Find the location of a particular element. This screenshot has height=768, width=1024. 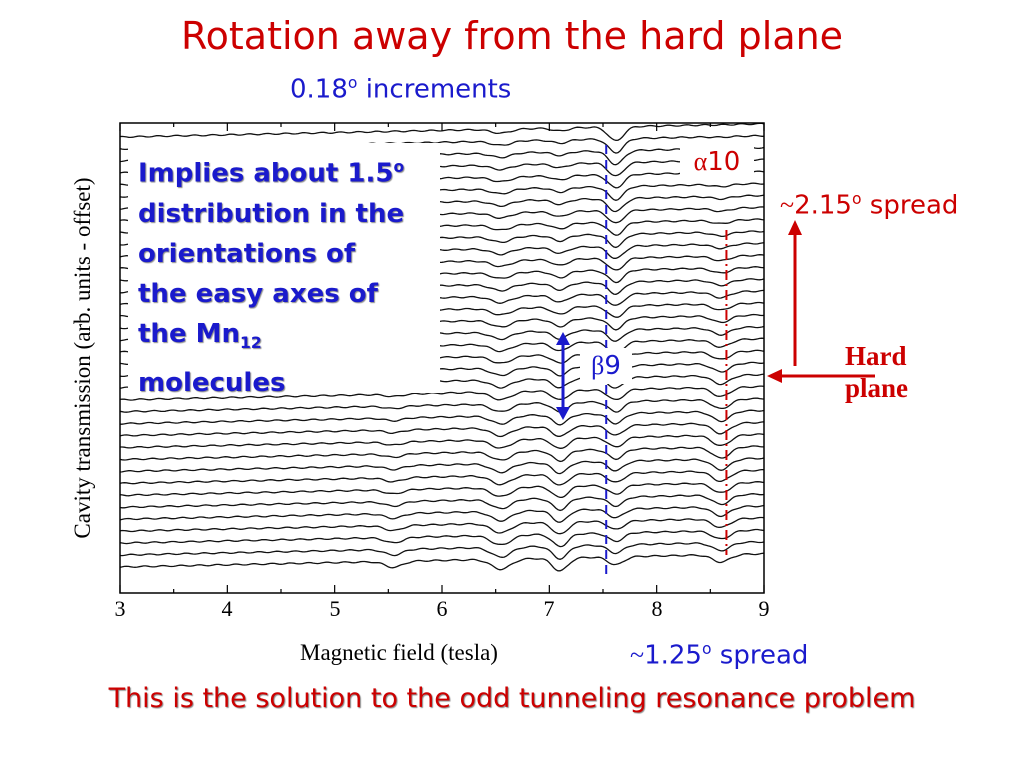

increments-label: 0.18o increments is located at coordinates (401, 89).